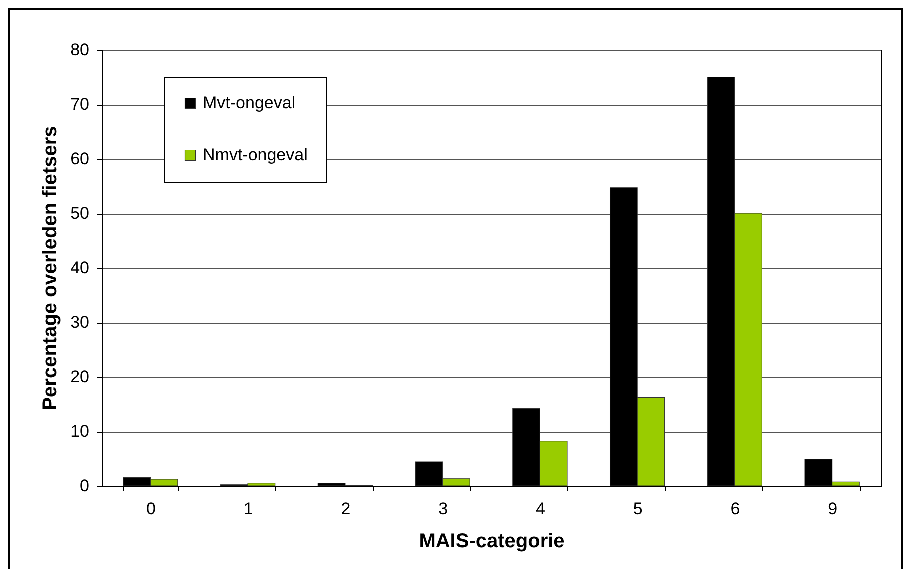 This screenshot has height=569, width=913. I want to click on x-tick-label: 9, so click(833, 509).